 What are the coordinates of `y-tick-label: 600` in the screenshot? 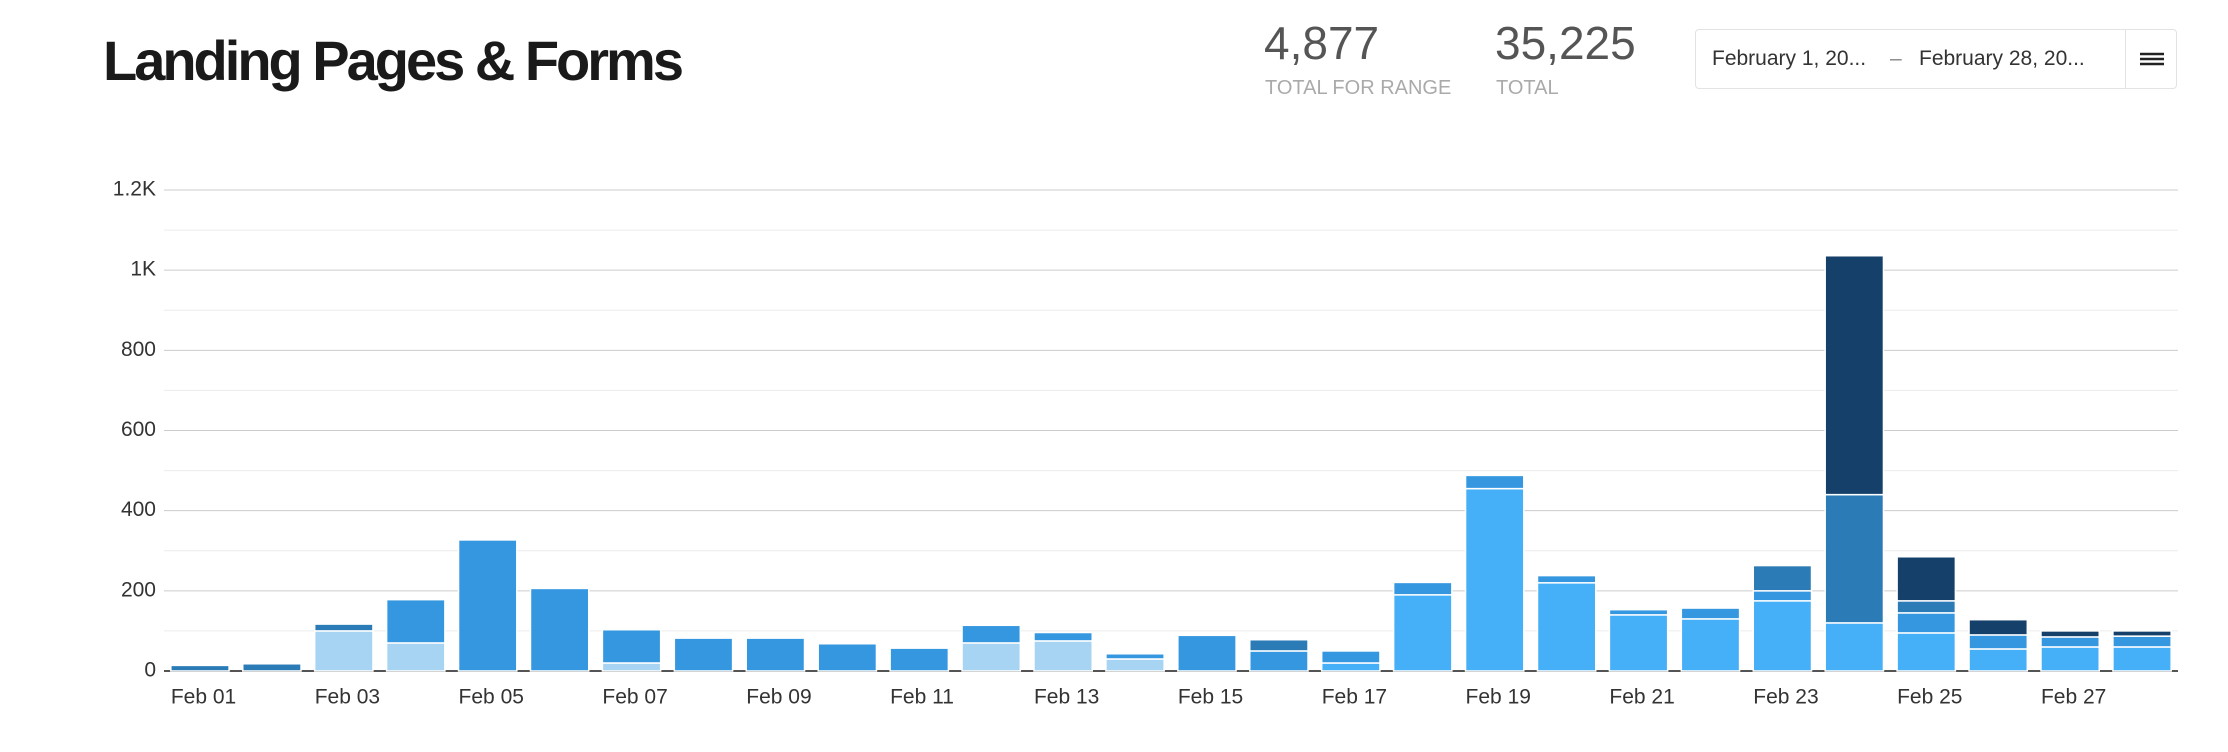 It's located at (138, 429).